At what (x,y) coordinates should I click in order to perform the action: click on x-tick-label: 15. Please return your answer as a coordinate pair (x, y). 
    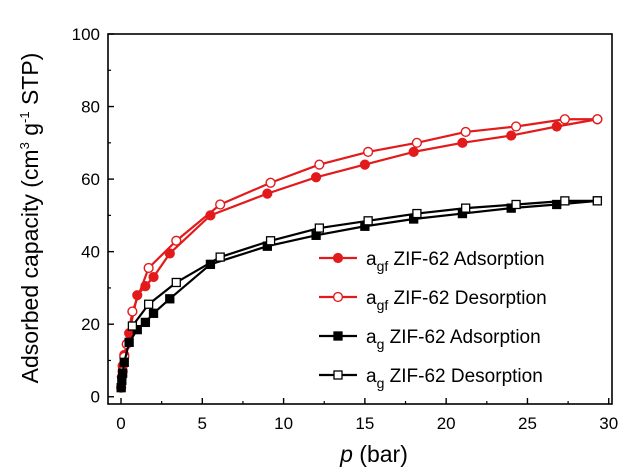
    Looking at the image, I should click on (364, 423).